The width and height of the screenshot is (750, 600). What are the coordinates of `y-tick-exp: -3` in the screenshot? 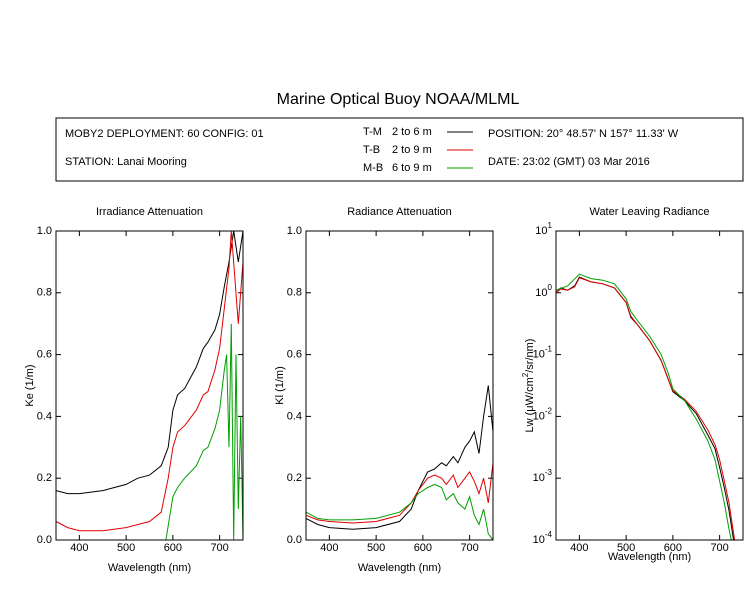 It's located at (549, 472).